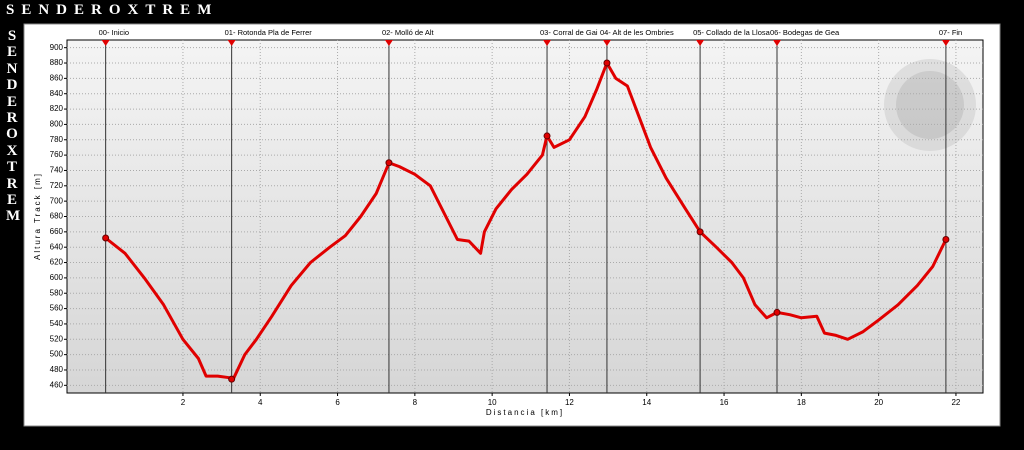  I want to click on x-tick-label: 22, so click(955, 402).